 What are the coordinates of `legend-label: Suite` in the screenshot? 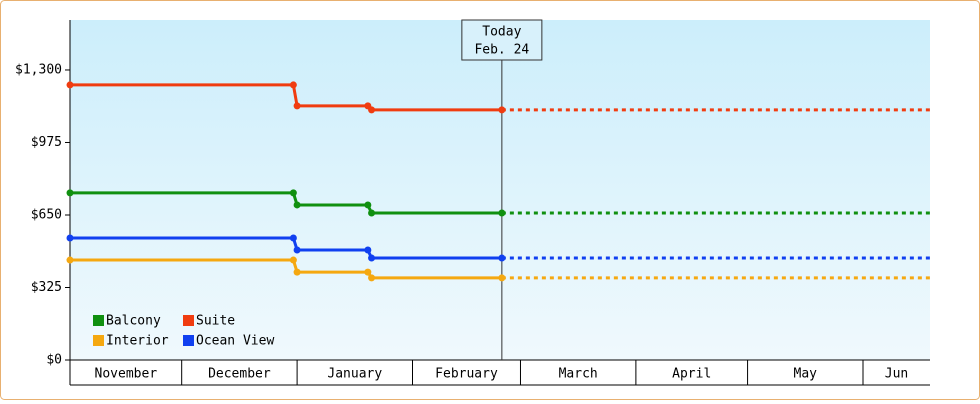 It's located at (215, 321).